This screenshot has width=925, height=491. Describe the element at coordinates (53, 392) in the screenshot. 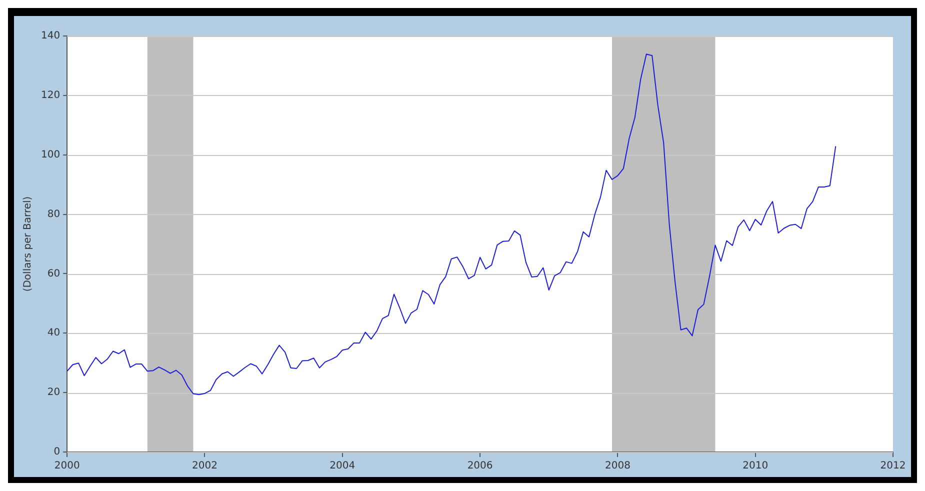

I see `y-tick-label: 20` at that location.